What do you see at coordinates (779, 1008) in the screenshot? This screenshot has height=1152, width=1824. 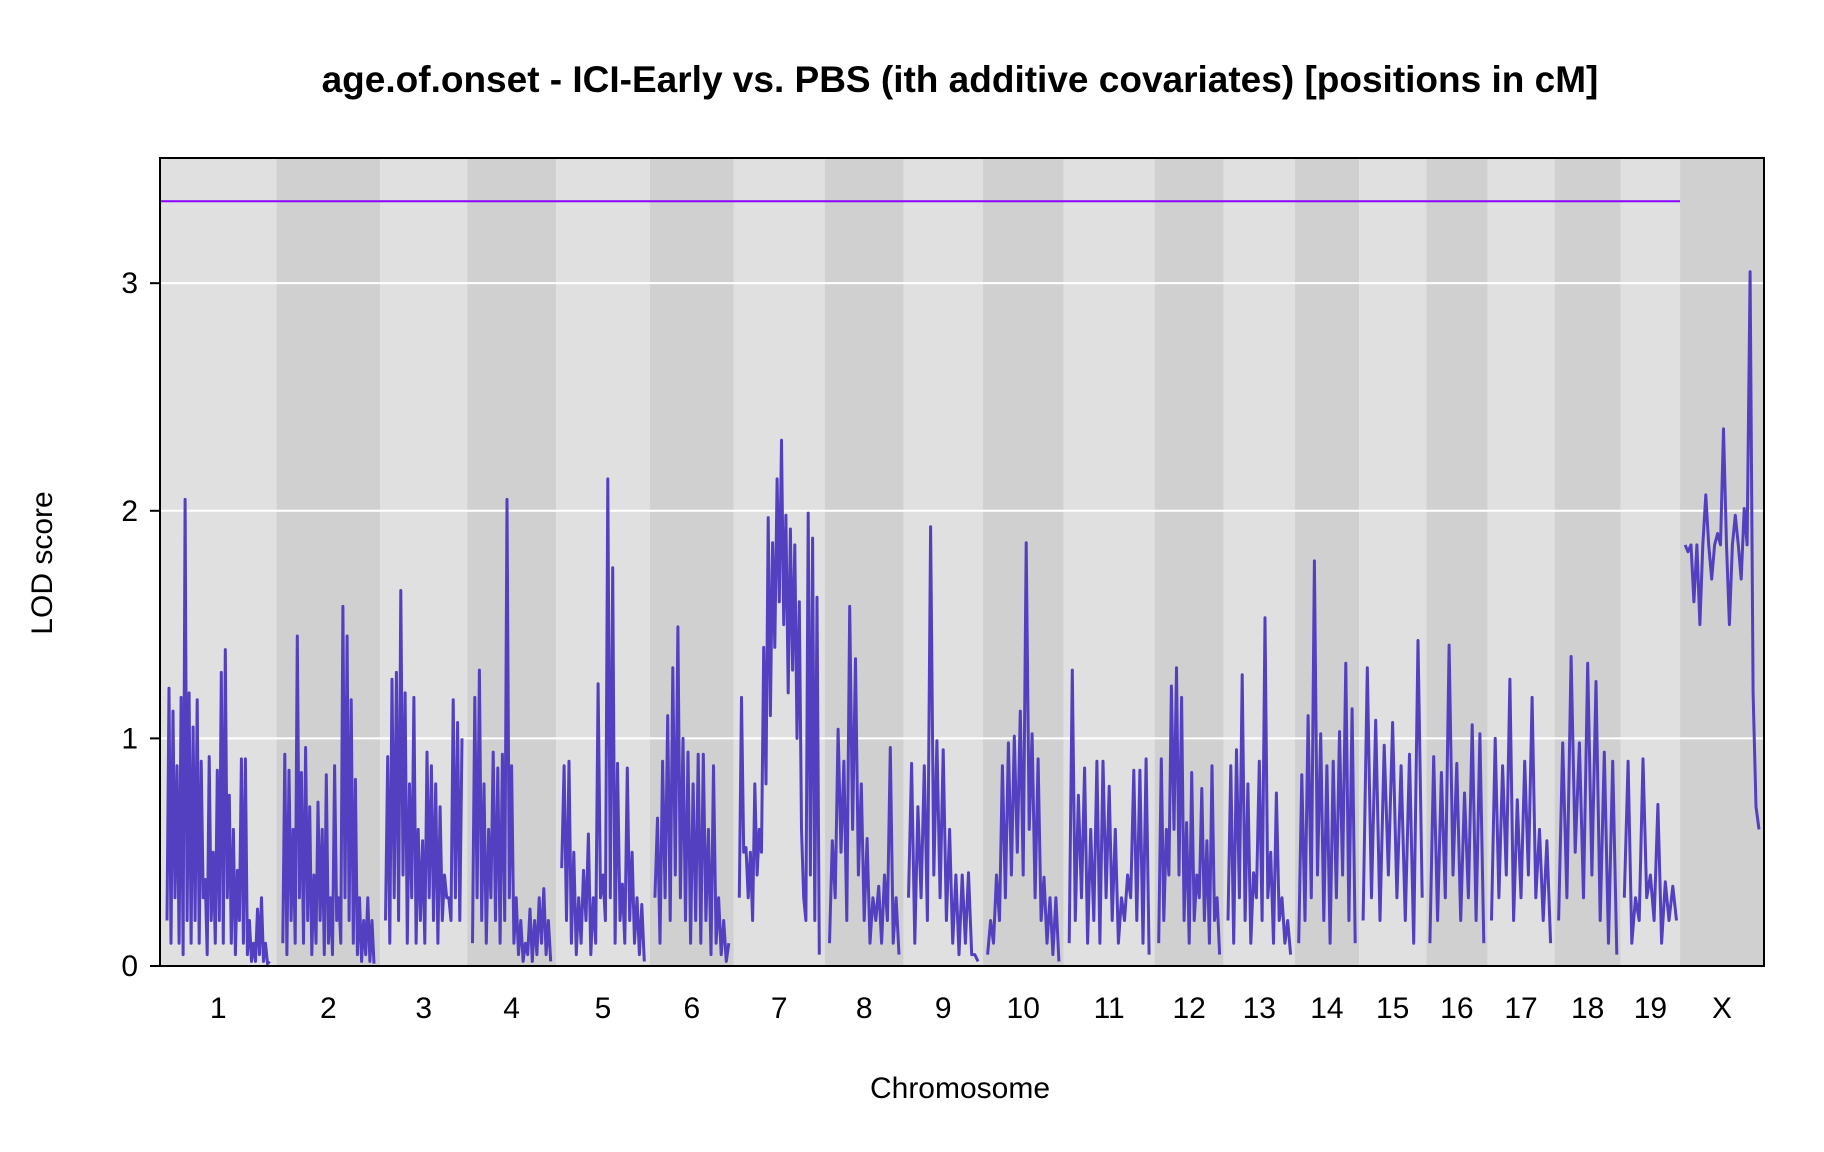 I see `x-tick-label-chr-7: 7` at bounding box center [779, 1008].